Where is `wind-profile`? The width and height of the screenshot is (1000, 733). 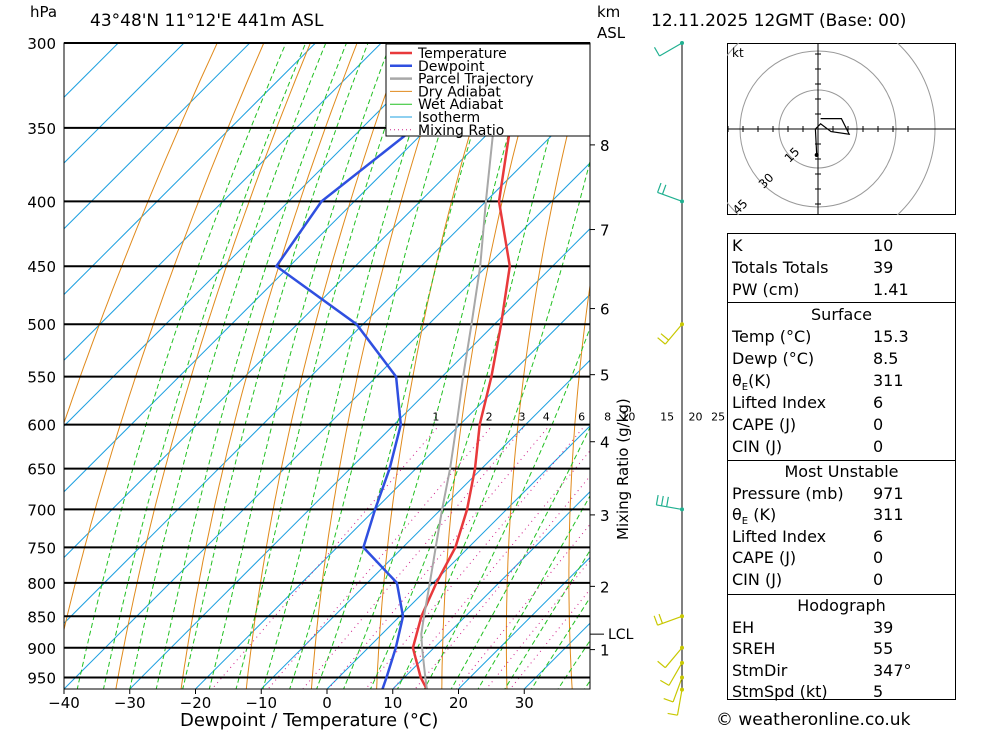
wind-profile is located at coordinates (668, 378).